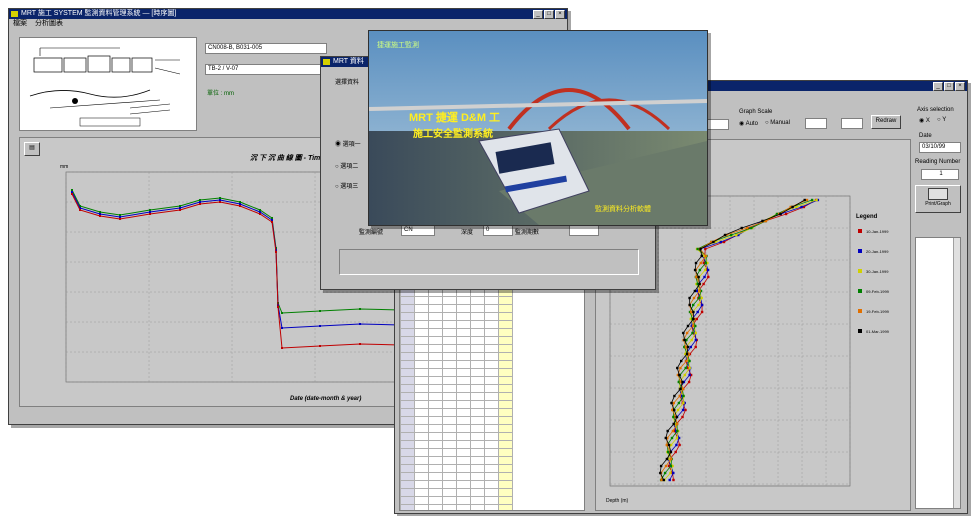 The width and height of the screenshot is (971, 516). Describe the element at coordinates (886, 122) in the screenshot. I see `redraw-button: Redraw` at that location.